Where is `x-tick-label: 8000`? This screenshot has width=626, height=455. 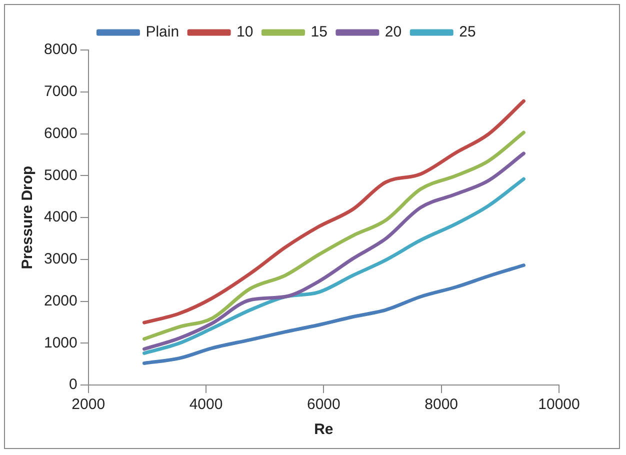
x-tick-label: 8000 is located at coordinates (441, 405).